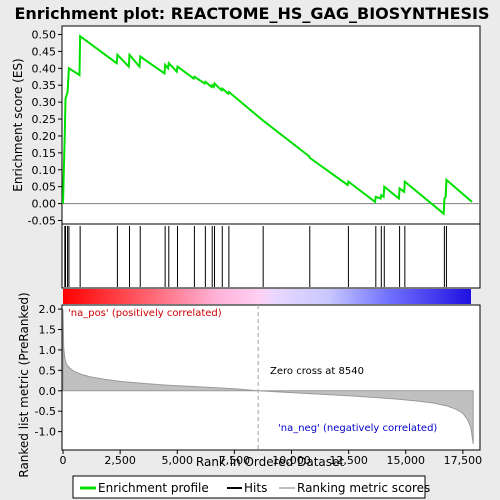  I want to click on metric-x-tick-label: 12,500, so click(348, 460).